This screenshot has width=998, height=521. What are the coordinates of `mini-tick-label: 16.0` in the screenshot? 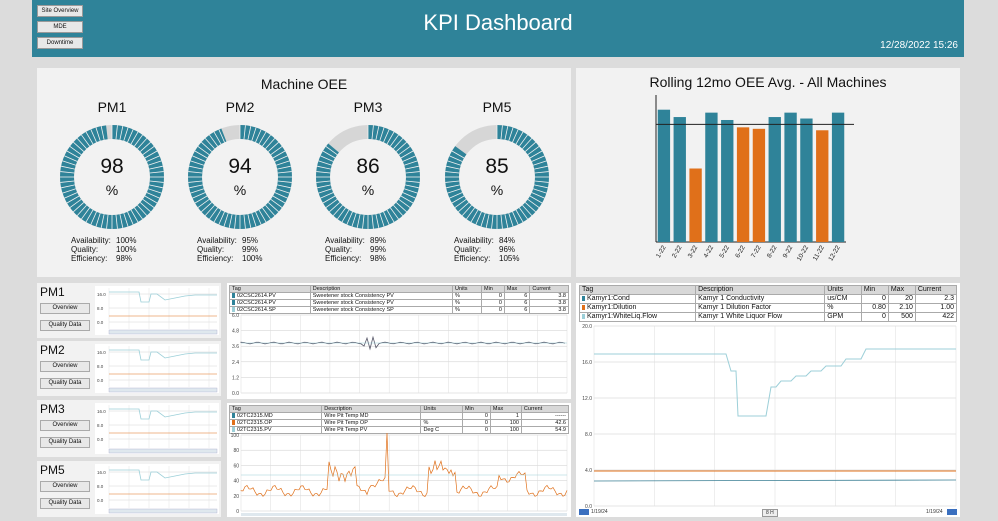 It's located at (101, 411).